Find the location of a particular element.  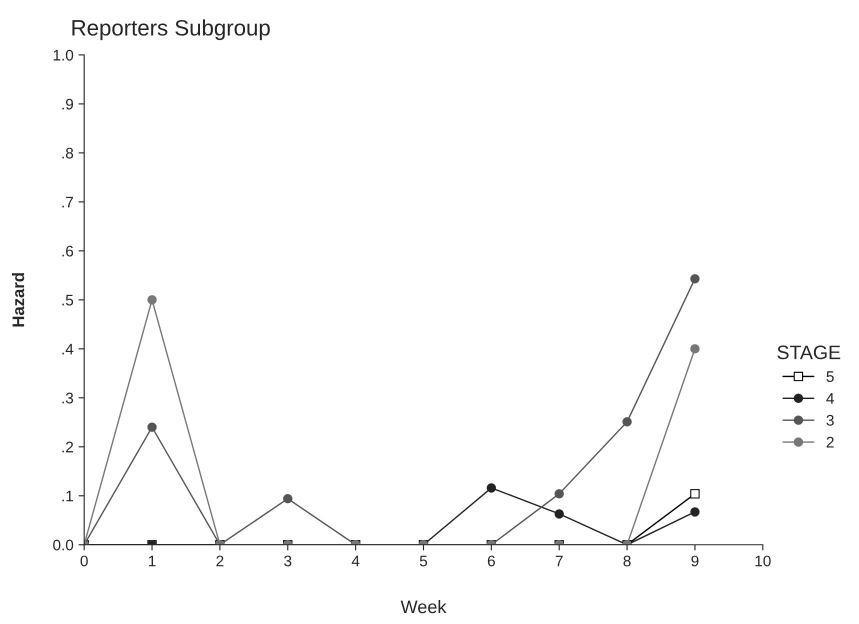

x-tick-label: 0 is located at coordinates (84, 561).